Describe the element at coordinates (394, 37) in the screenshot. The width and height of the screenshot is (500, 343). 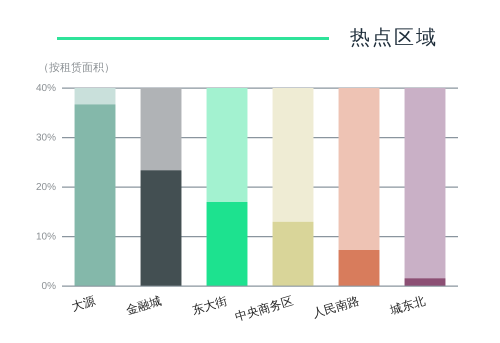
I see `chart-title: 热点区域` at that location.